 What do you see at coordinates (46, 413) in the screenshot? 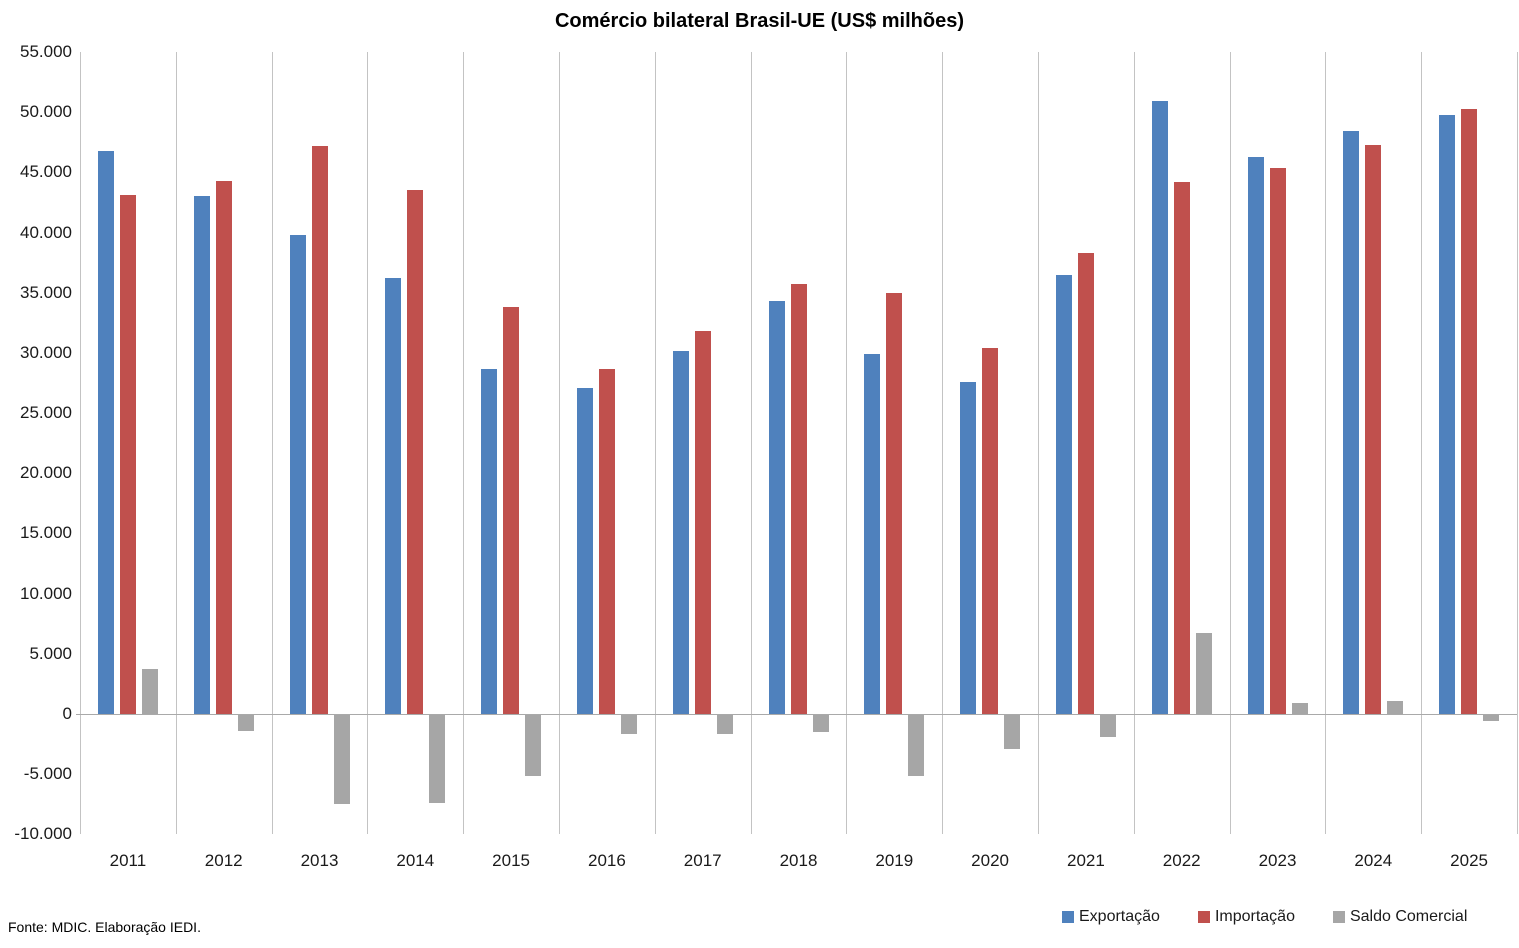
I see `y-tick-label: 25.000` at bounding box center [46, 413].